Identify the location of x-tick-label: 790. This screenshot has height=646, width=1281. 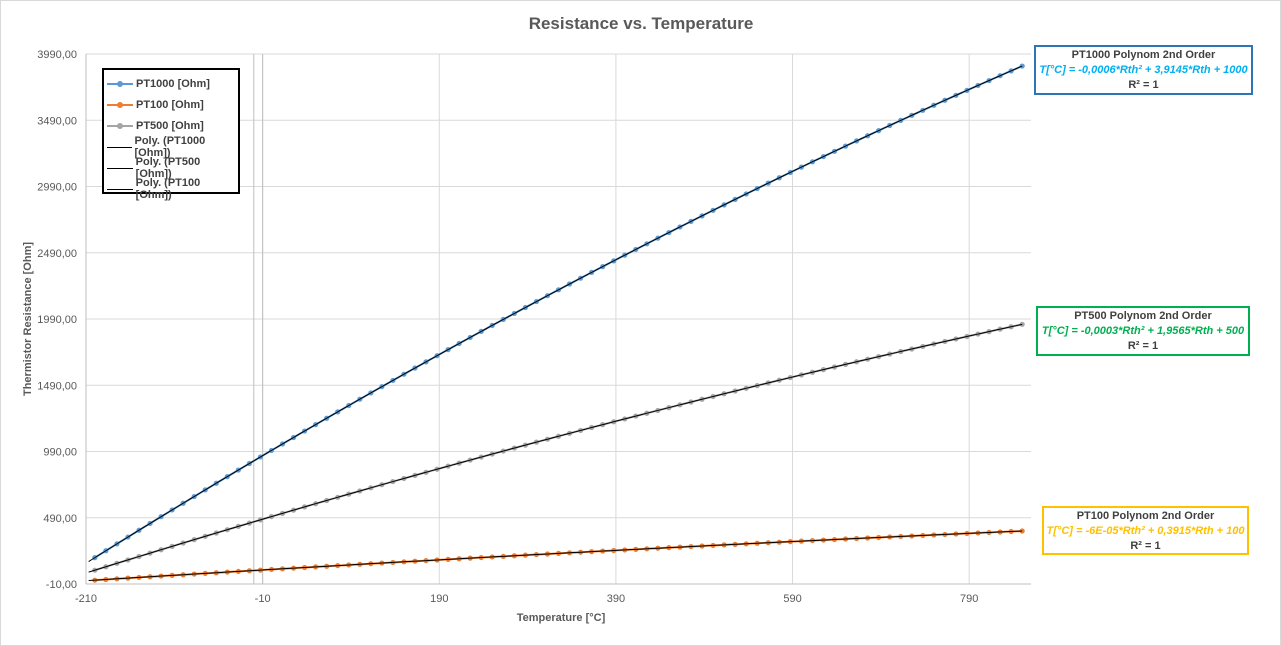
(969, 599).